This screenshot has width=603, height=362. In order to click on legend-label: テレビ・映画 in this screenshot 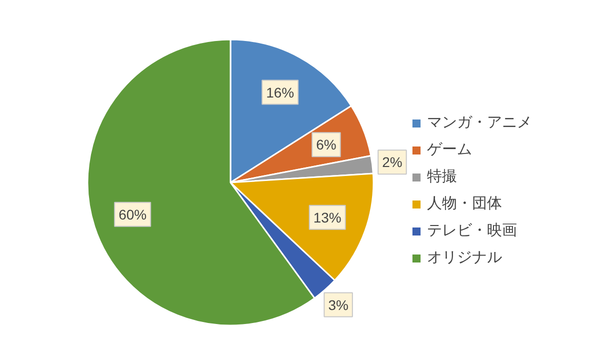, I will do `click(472, 230)`.